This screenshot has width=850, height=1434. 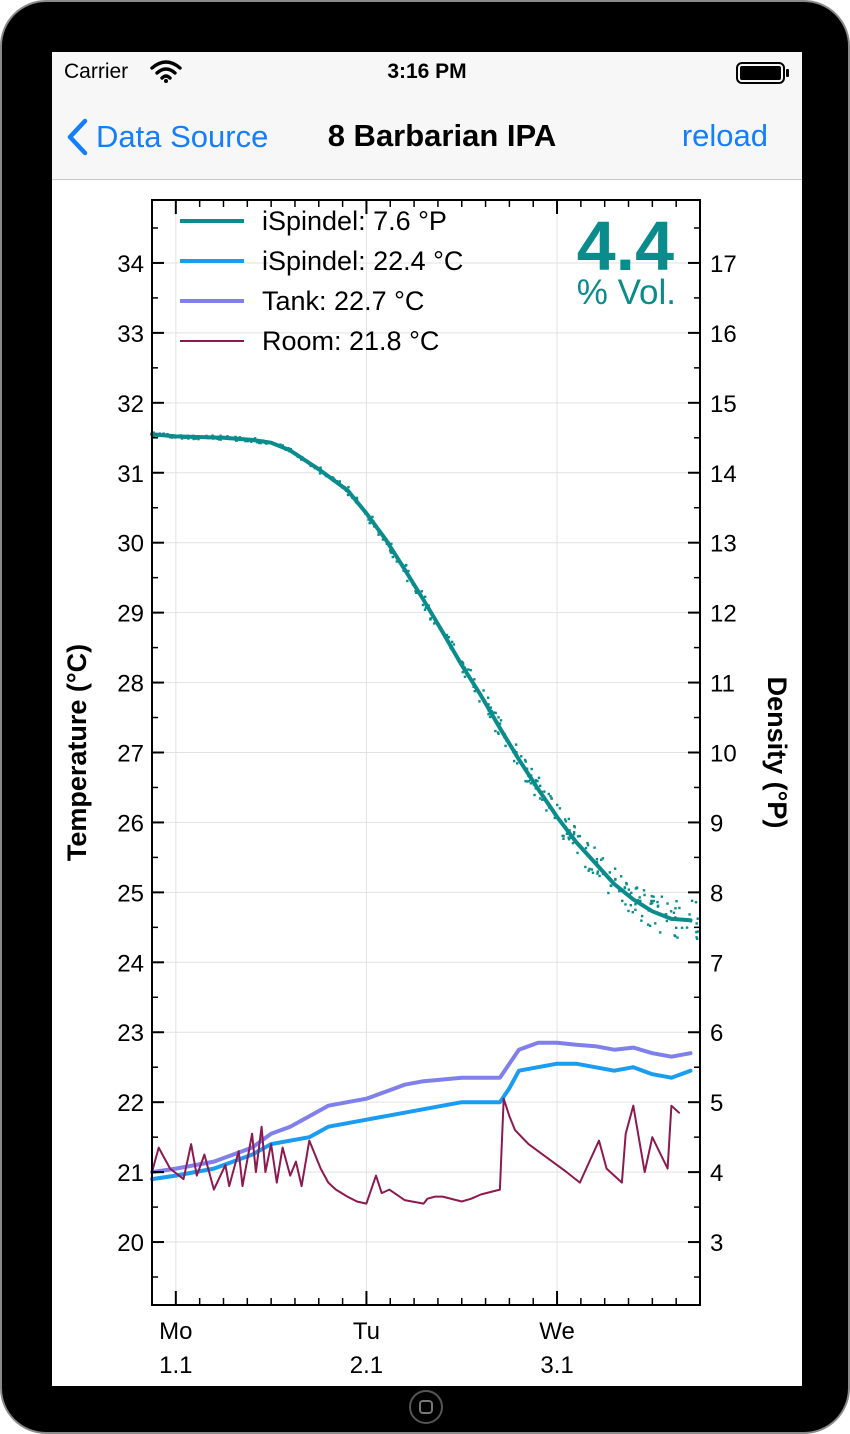 I want to click on left-tick-label: 33, so click(x=130, y=334).